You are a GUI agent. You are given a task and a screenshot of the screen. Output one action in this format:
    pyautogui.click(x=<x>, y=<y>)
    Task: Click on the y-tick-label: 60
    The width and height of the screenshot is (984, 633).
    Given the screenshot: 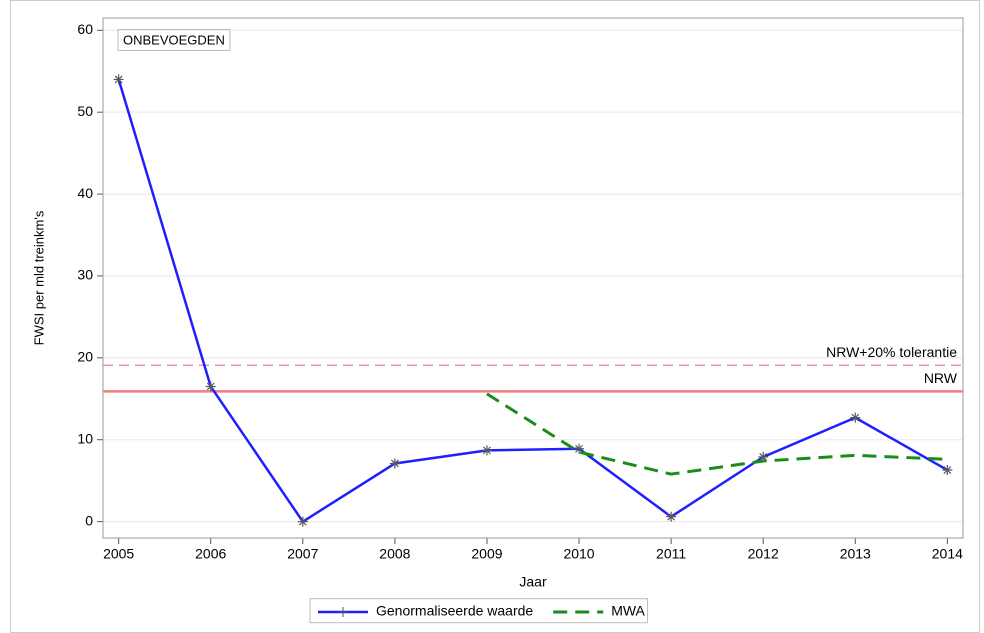 What is the action you would take?
    pyautogui.click(x=85, y=29)
    